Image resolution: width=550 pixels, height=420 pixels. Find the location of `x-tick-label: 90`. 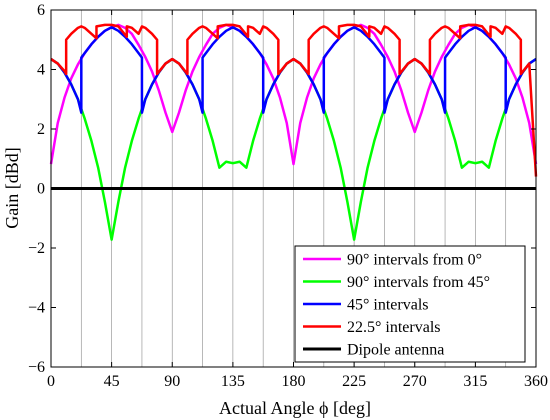

x-tick-label: 90 is located at coordinates (172, 381).